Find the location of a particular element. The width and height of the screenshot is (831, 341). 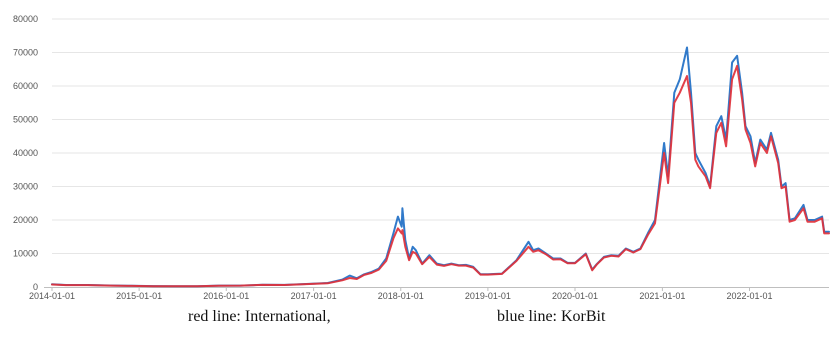

x-tick-label-2020-01-01: 2020-01-01 is located at coordinates (575, 296).